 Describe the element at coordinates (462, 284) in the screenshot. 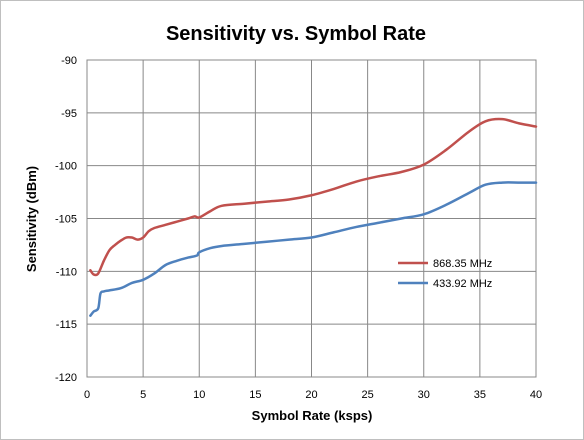

I see `legend-label-433: 433.92 MHz` at that location.